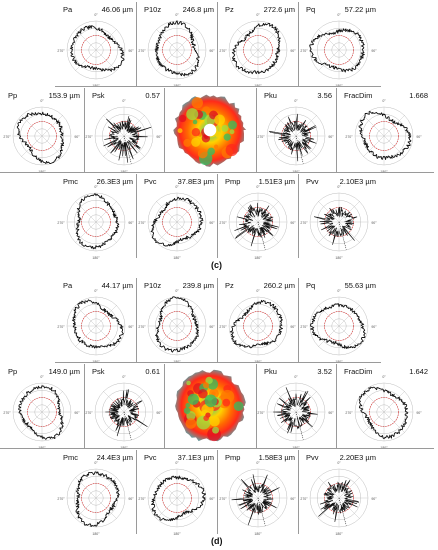 This screenshot has width=438, height=550. I want to click on parameter-label: Pp, so click(13, 95).